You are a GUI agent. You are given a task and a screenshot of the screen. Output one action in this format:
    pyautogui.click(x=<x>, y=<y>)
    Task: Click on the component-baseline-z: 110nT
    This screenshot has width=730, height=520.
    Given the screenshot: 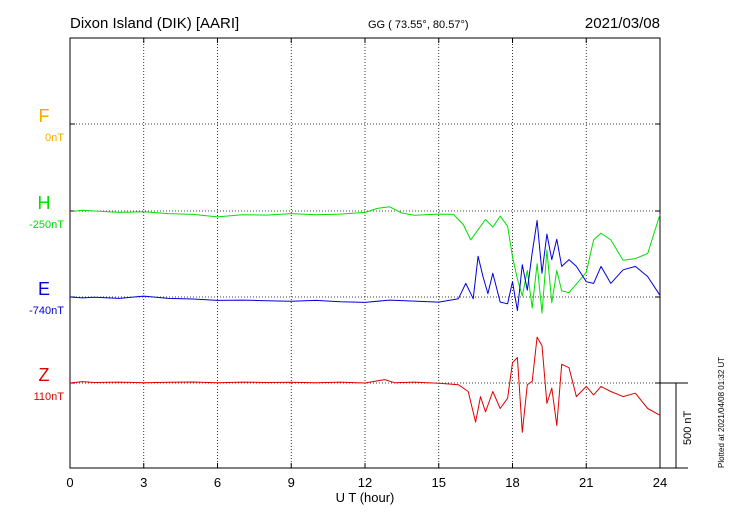 What is the action you would take?
    pyautogui.click(x=49, y=397)
    